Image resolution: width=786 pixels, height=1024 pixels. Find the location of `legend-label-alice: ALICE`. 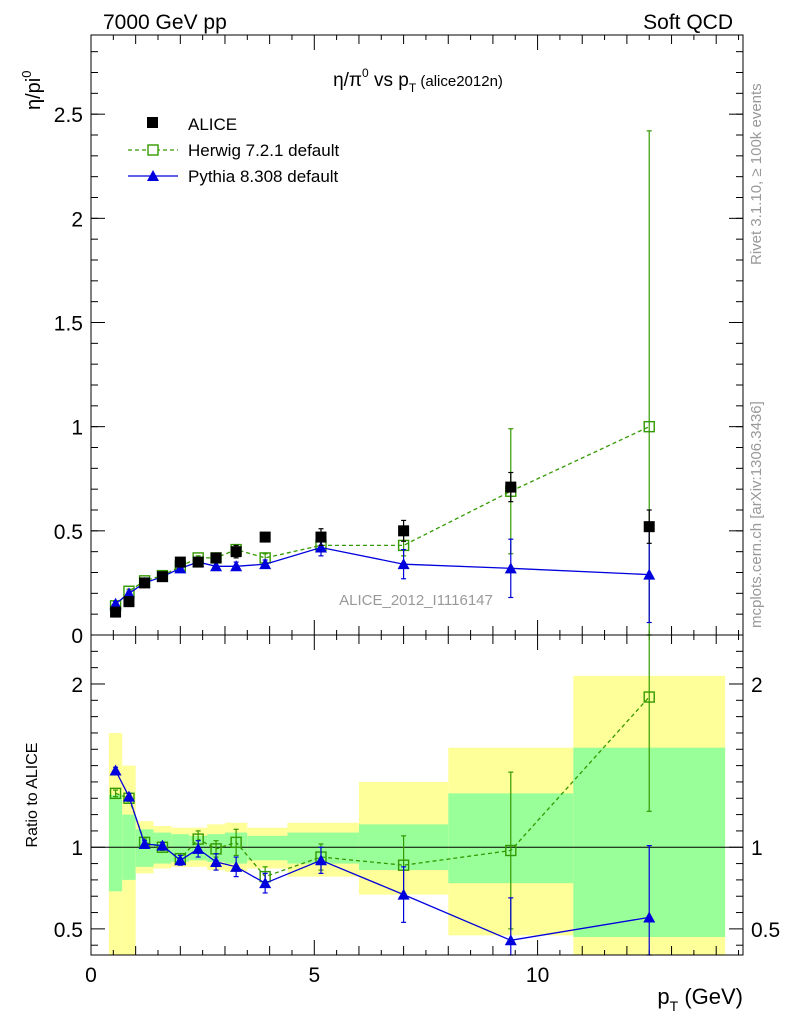

legend-label-alice: ALICE is located at coordinates (212, 124).